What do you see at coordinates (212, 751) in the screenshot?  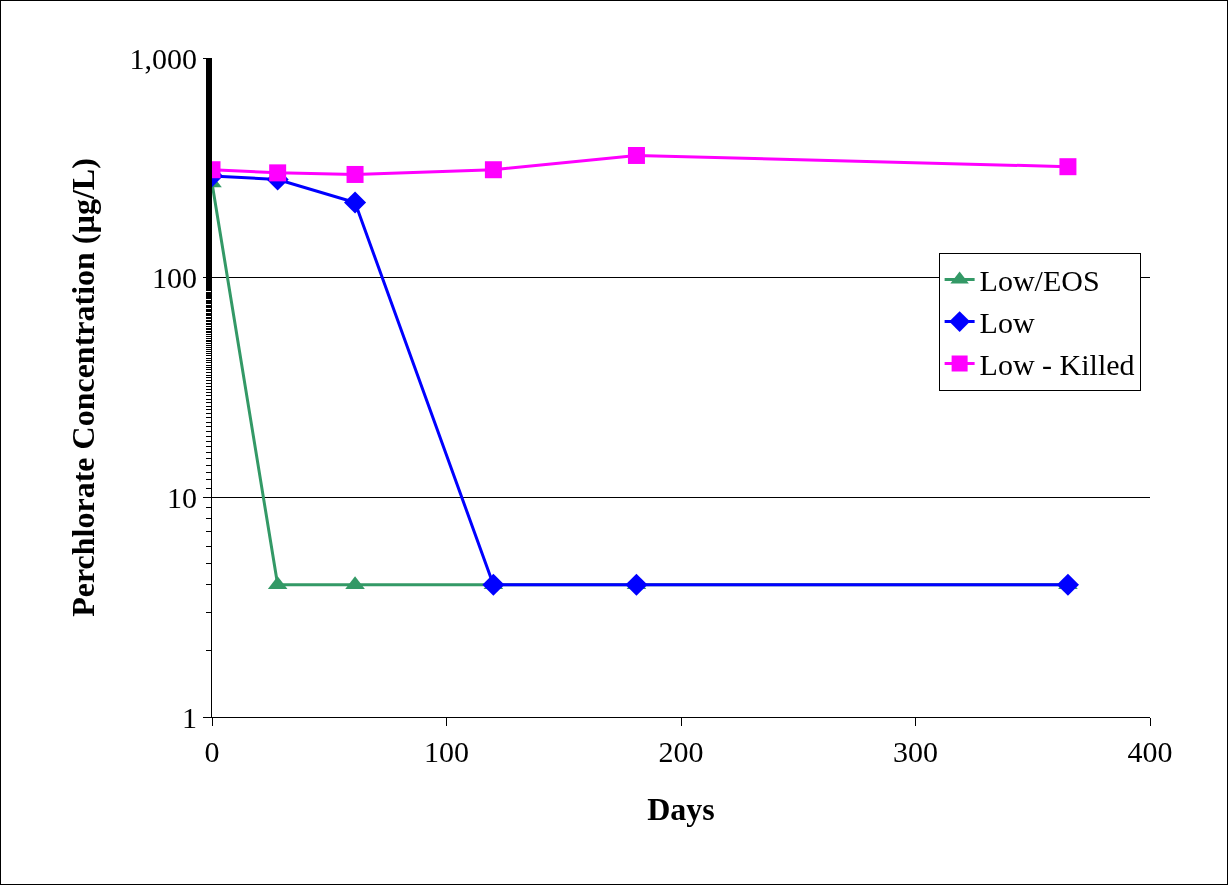 I see `x-tick-label: 0` at bounding box center [212, 751].